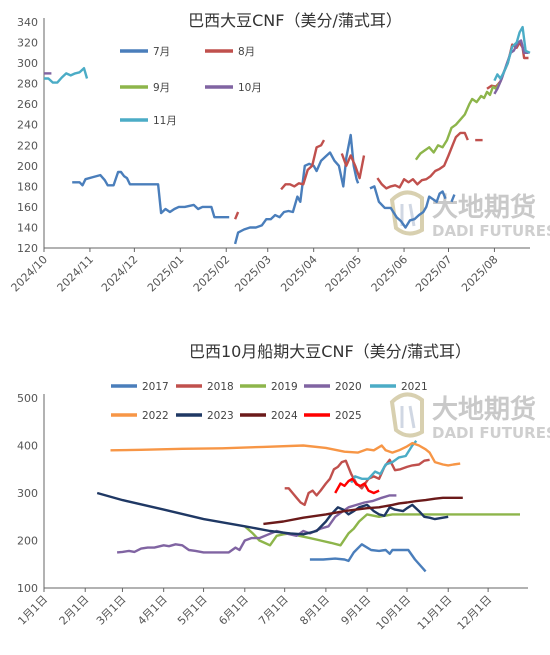 This screenshot has width=550, height=655. I want to click on legend-label: 7月, so click(161, 52).